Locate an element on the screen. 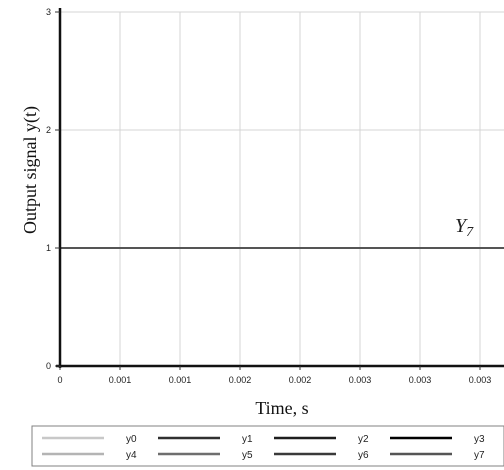 This screenshot has width=504, height=470. legend-label-y2: y2 is located at coordinates (363, 439).